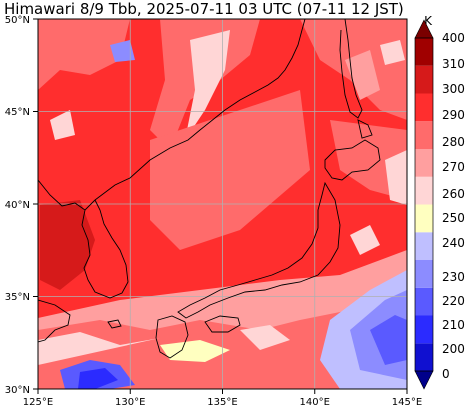 Image resolution: width=468 pixels, height=409 pixels. Describe the element at coordinates (17, 205) in the screenshot. I see `lat-tick-label: 40°N` at that location.